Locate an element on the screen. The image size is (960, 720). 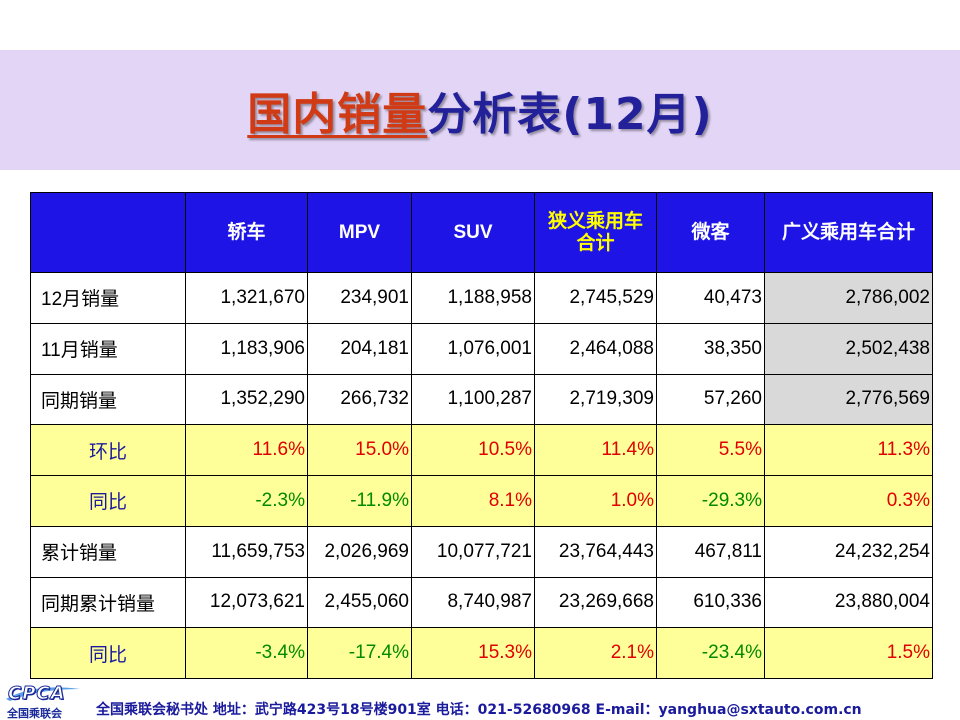
table-cell: 12,073,621 is located at coordinates (246, 602).